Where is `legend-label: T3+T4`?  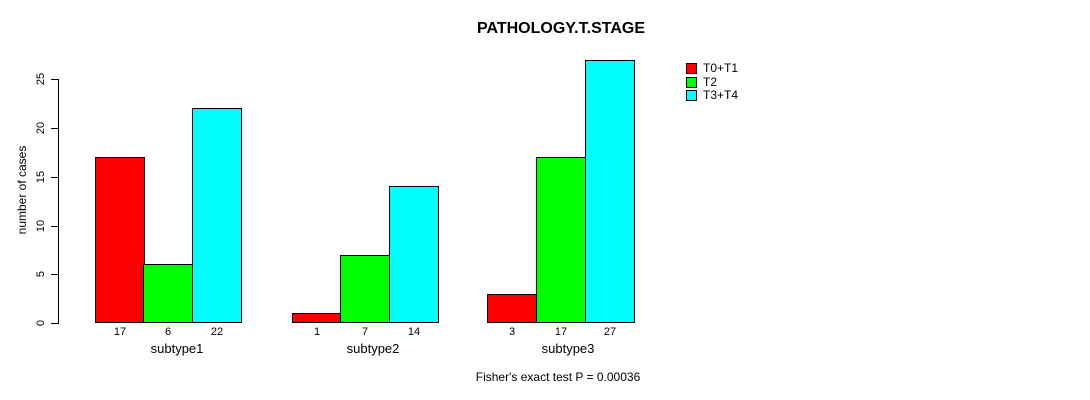
legend-label: T3+T4 is located at coordinates (721, 95).